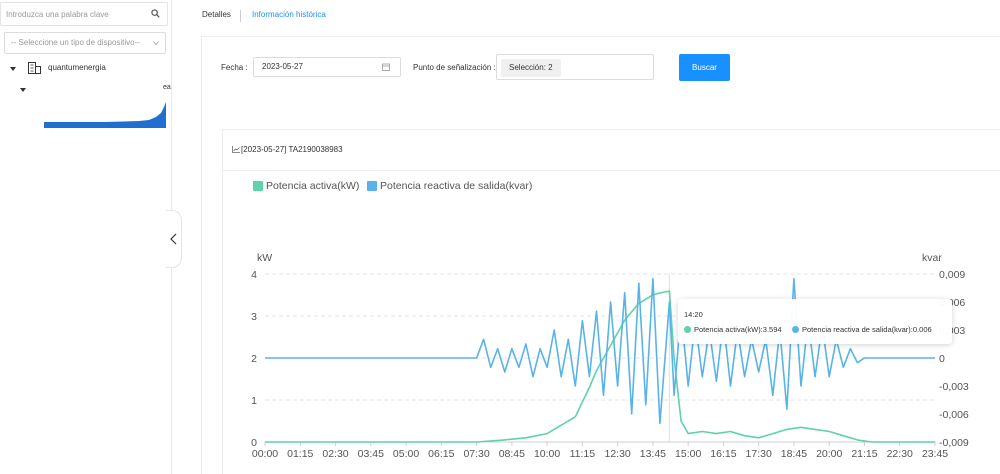  I want to click on x-tick-label: 11:15, so click(583, 454).